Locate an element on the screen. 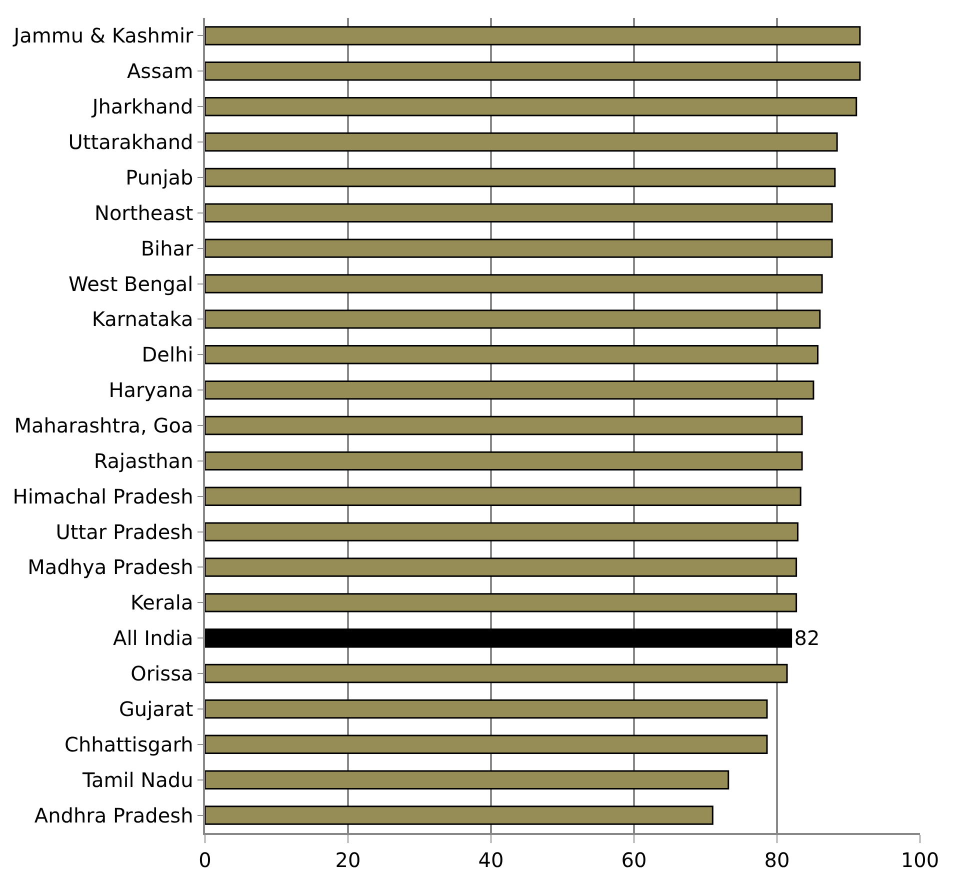  y-tick-label: Jammu & Kashmir is located at coordinates (103, 36).